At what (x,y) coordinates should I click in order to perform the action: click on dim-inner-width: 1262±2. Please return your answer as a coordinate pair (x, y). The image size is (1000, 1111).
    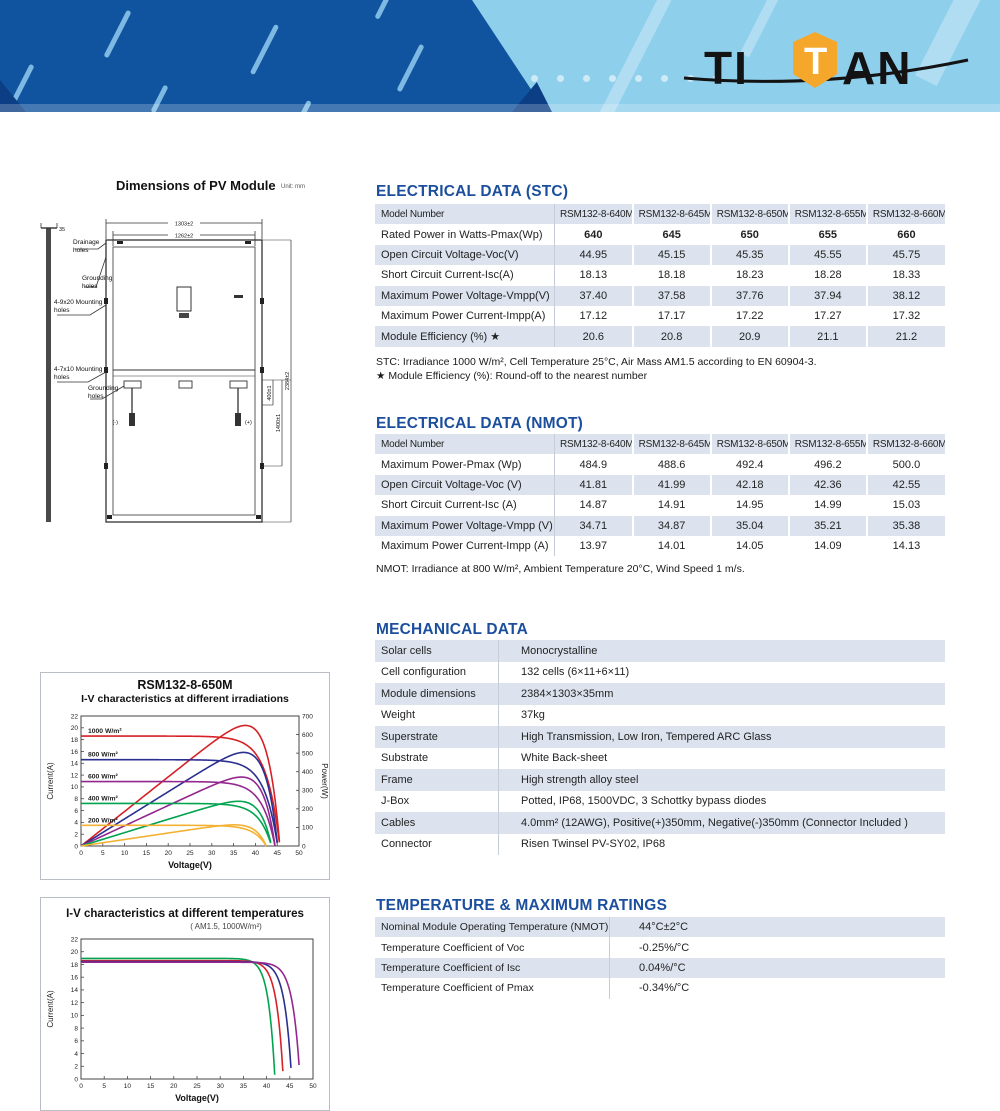
    Looking at the image, I should click on (184, 237).